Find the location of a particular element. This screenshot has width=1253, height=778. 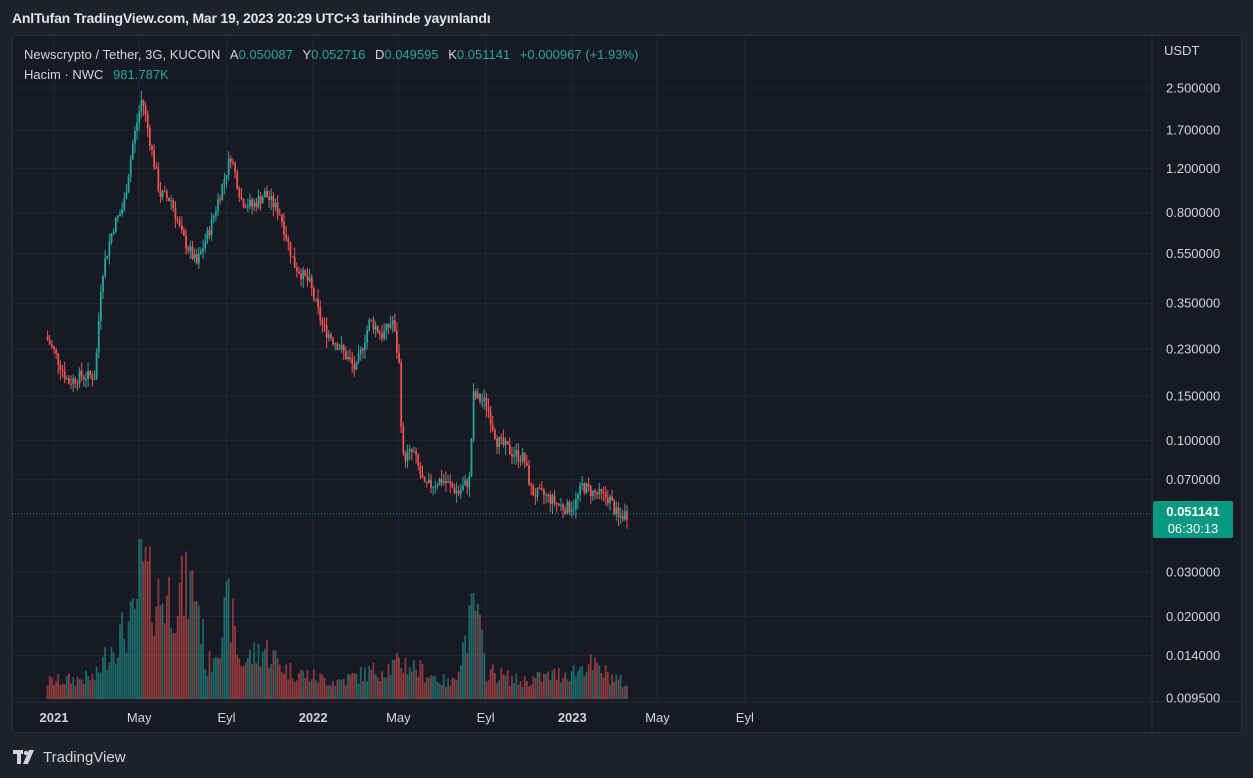

price-tick-label: 2.500000 is located at coordinates (1193, 88).